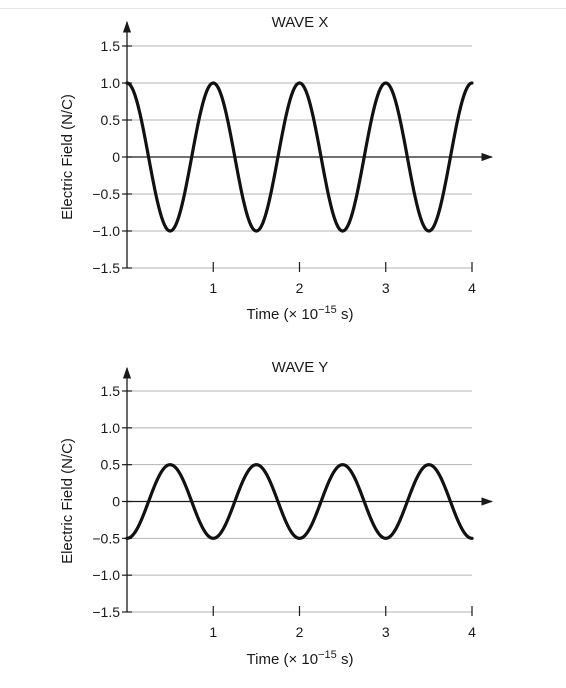 Image resolution: width=566 pixels, height=688 pixels. I want to click on top-divider, so click(283, 8).